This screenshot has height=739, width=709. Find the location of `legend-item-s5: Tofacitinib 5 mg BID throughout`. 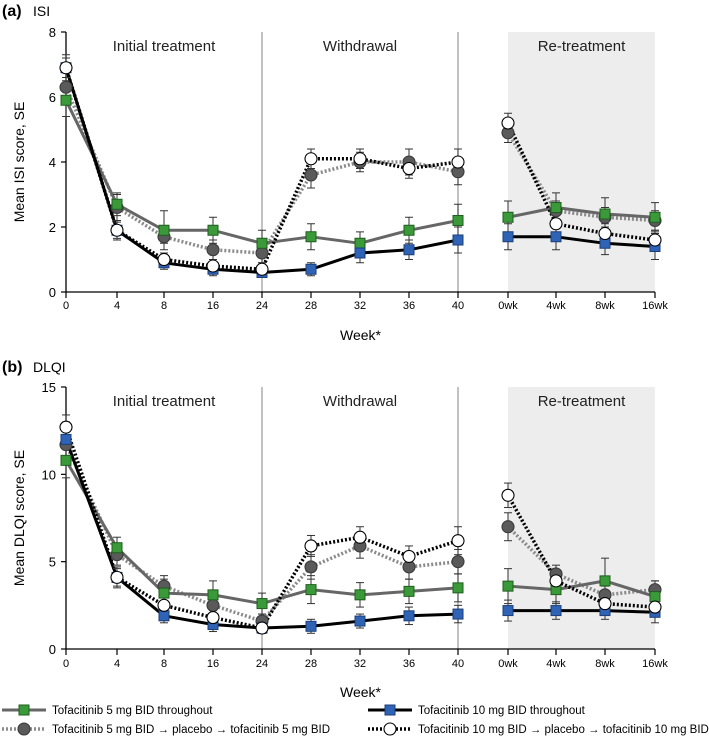

legend-item-s5: Tofacitinib 5 mg BID throughout is located at coordinates (107, 710).